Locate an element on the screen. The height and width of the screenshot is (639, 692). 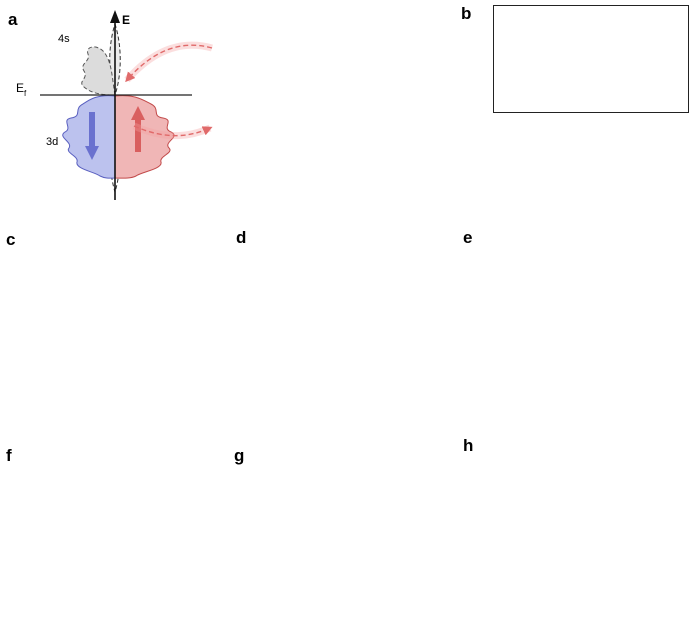
energy-axis-arrowhead is located at coordinates (115, 16).